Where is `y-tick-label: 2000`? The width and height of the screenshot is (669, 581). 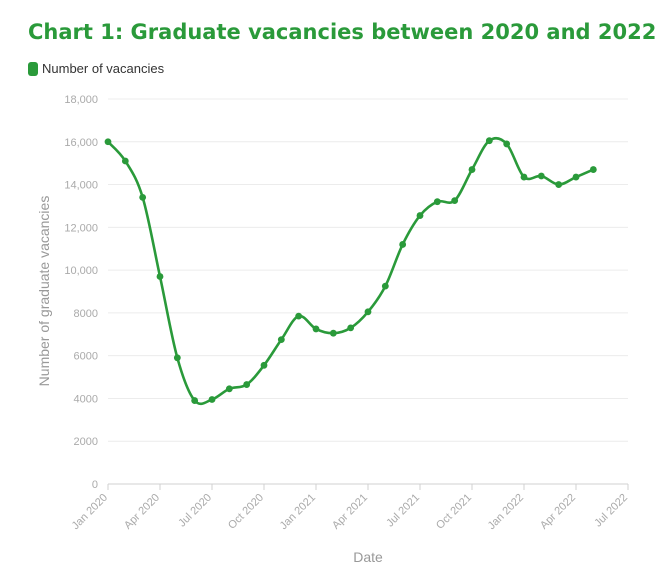 y-tick-label: 2000 is located at coordinates (86, 442).